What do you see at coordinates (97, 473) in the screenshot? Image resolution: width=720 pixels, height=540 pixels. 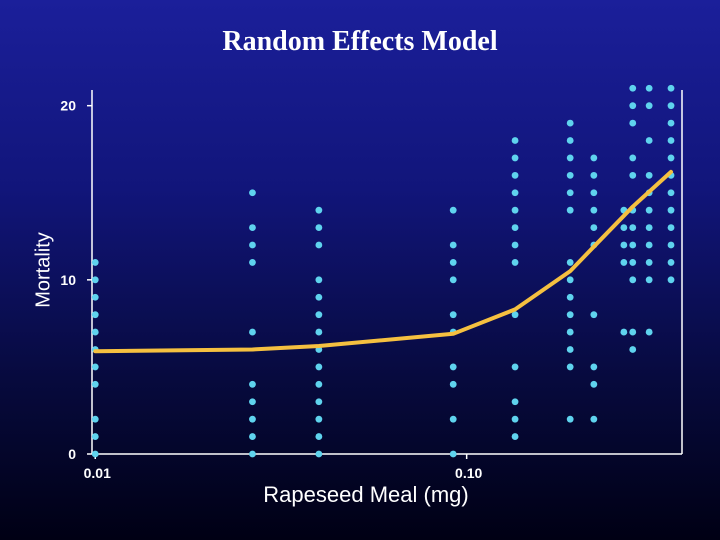 I see `x-tick-label: 0.01` at bounding box center [97, 473].